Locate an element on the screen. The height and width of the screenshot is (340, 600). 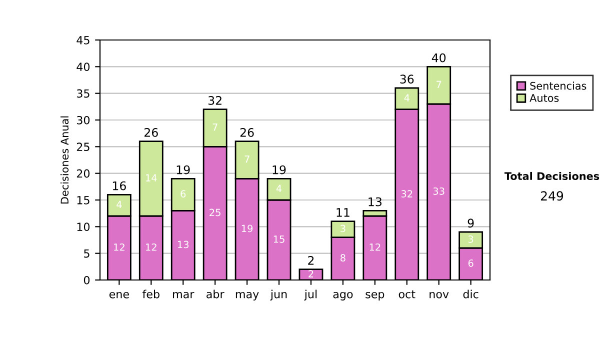
text: Total Decisiones is located at coordinates (552, 176).